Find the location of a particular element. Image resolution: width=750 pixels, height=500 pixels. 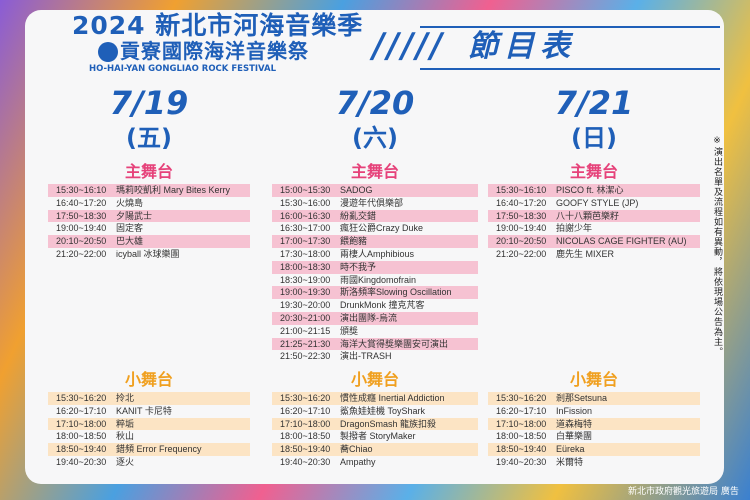

performer: 錯頻 Error Frequency is located at coordinates (159, 449).